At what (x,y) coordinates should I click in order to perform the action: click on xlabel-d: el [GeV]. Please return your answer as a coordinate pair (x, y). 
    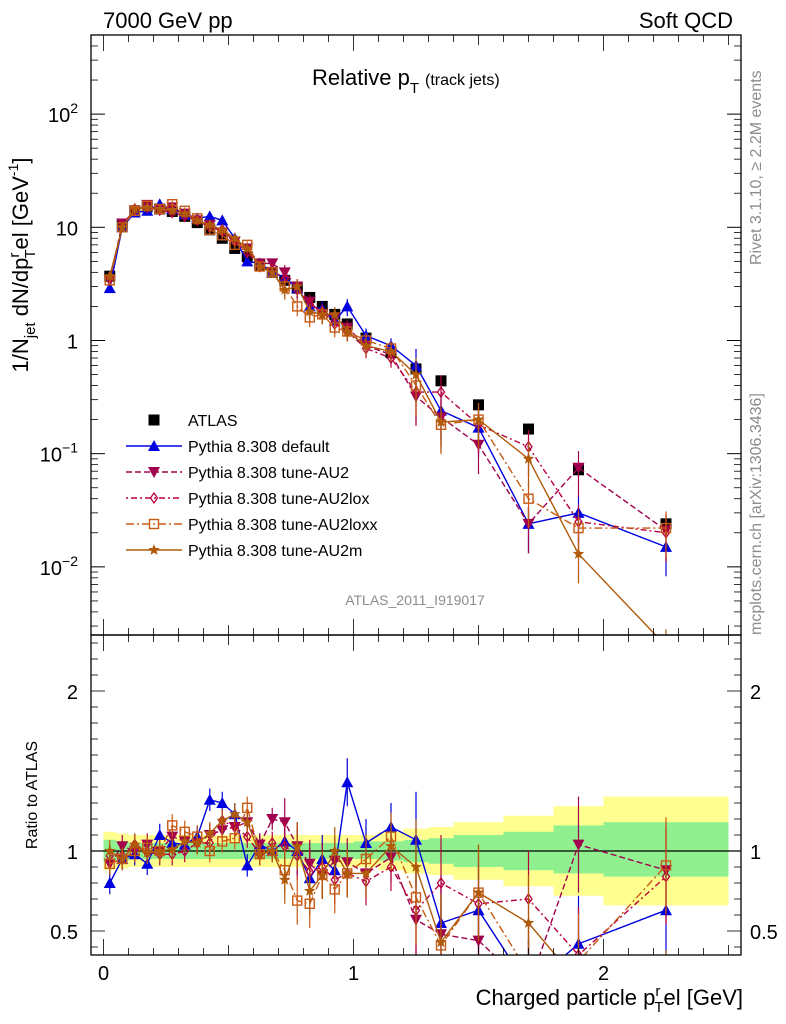
    Looking at the image, I should click on (703, 997).